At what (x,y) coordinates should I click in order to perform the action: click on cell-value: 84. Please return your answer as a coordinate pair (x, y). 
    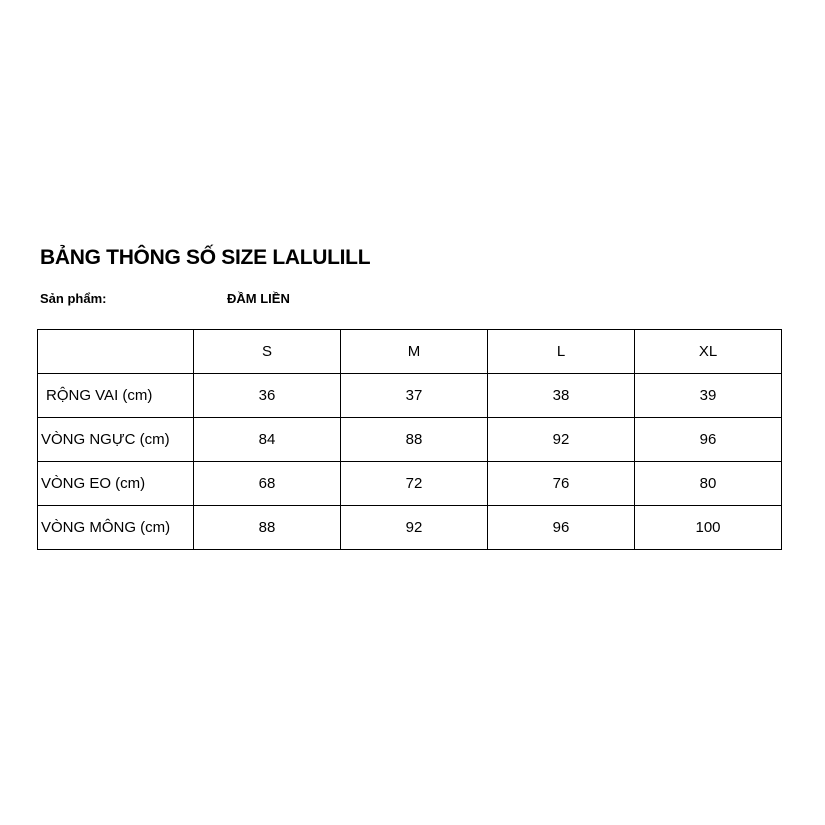
    Looking at the image, I should click on (267, 439).